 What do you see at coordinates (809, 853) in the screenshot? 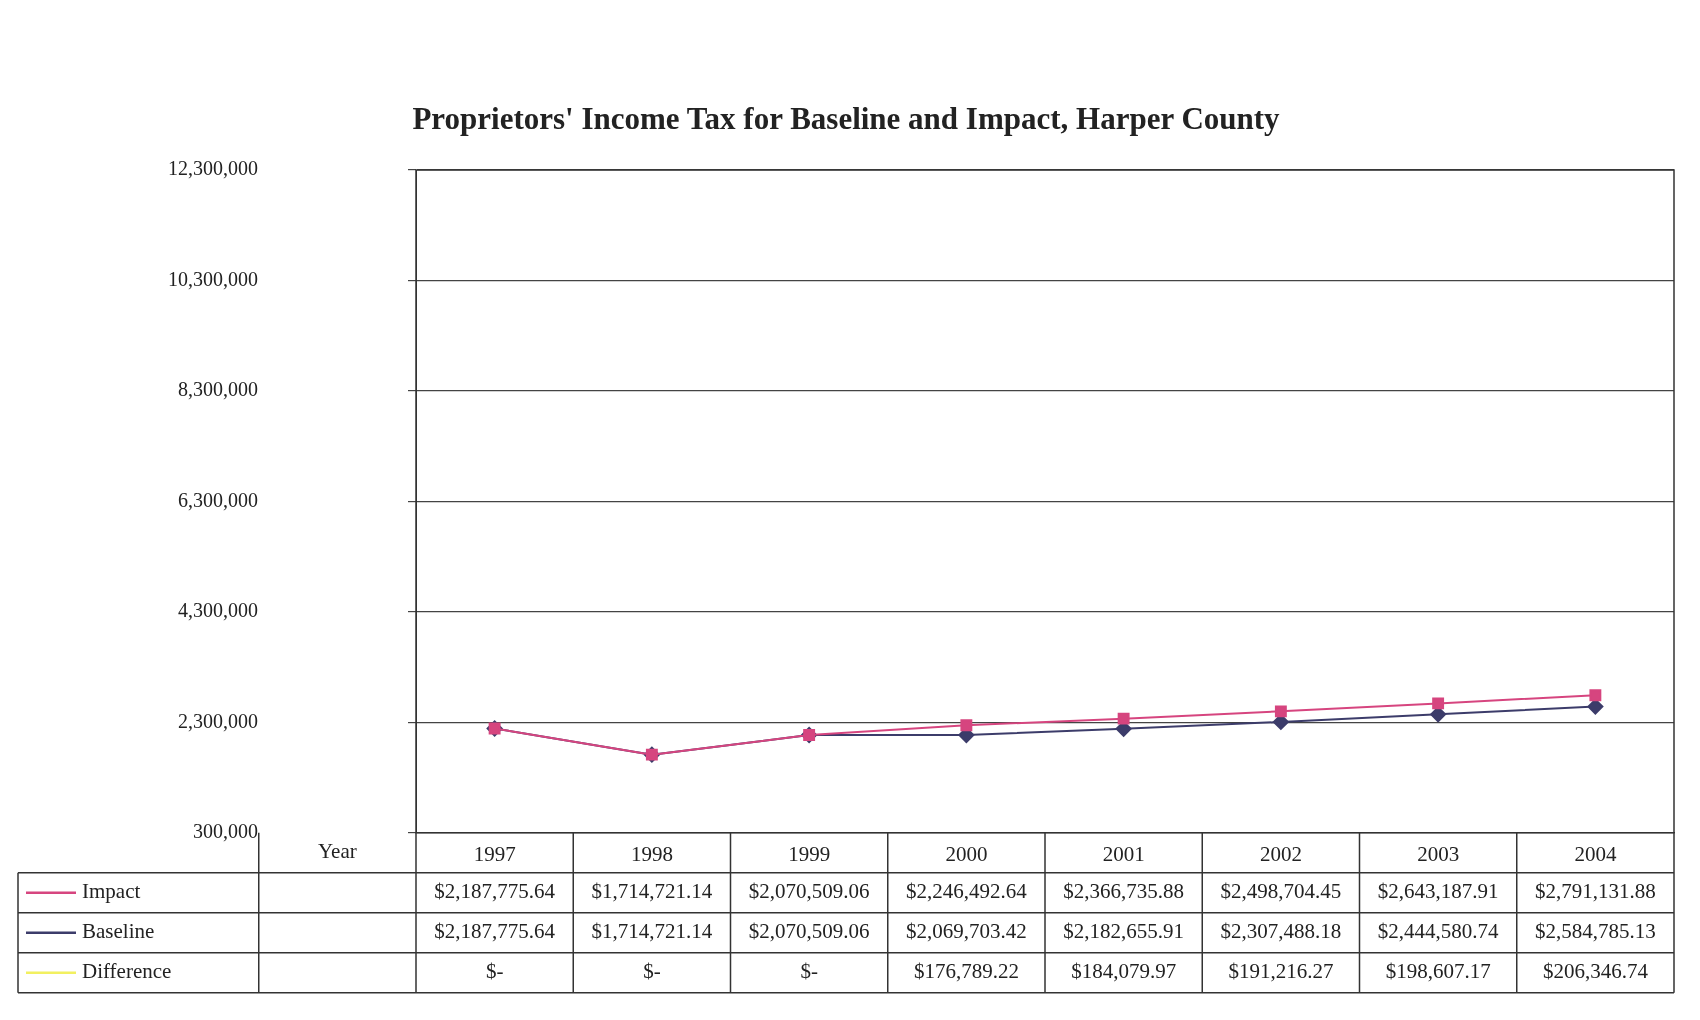
I see `x-tick-label: 1999` at bounding box center [809, 853].